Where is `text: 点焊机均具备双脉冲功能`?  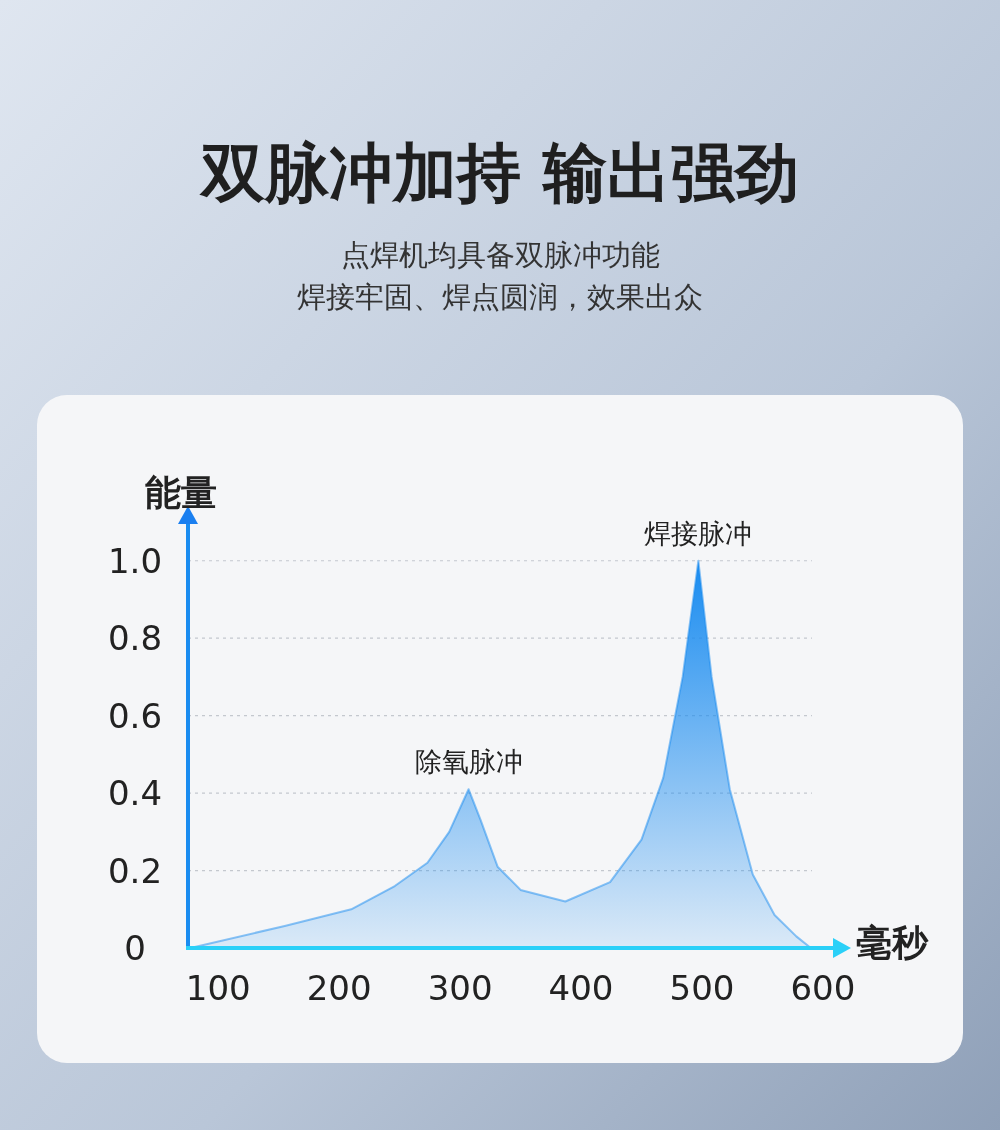 text: 点焊机均具备双脉冲功能 is located at coordinates (500, 255).